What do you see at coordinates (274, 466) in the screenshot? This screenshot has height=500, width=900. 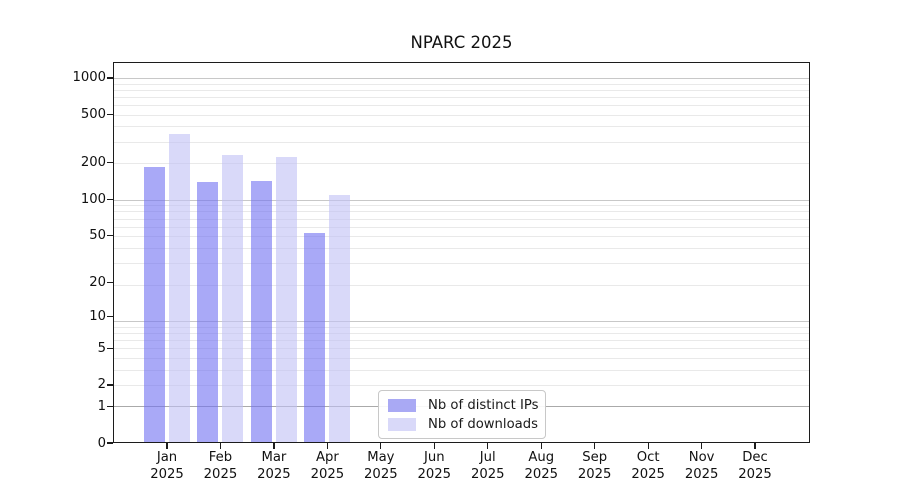 I see `x-tick-label: Mar 2025` at bounding box center [274, 466].